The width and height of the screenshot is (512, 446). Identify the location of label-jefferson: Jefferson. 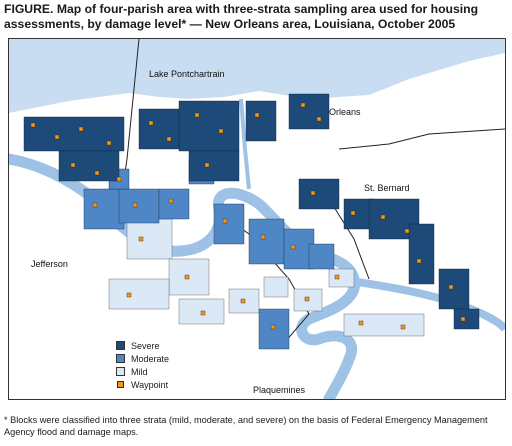
(49, 264).